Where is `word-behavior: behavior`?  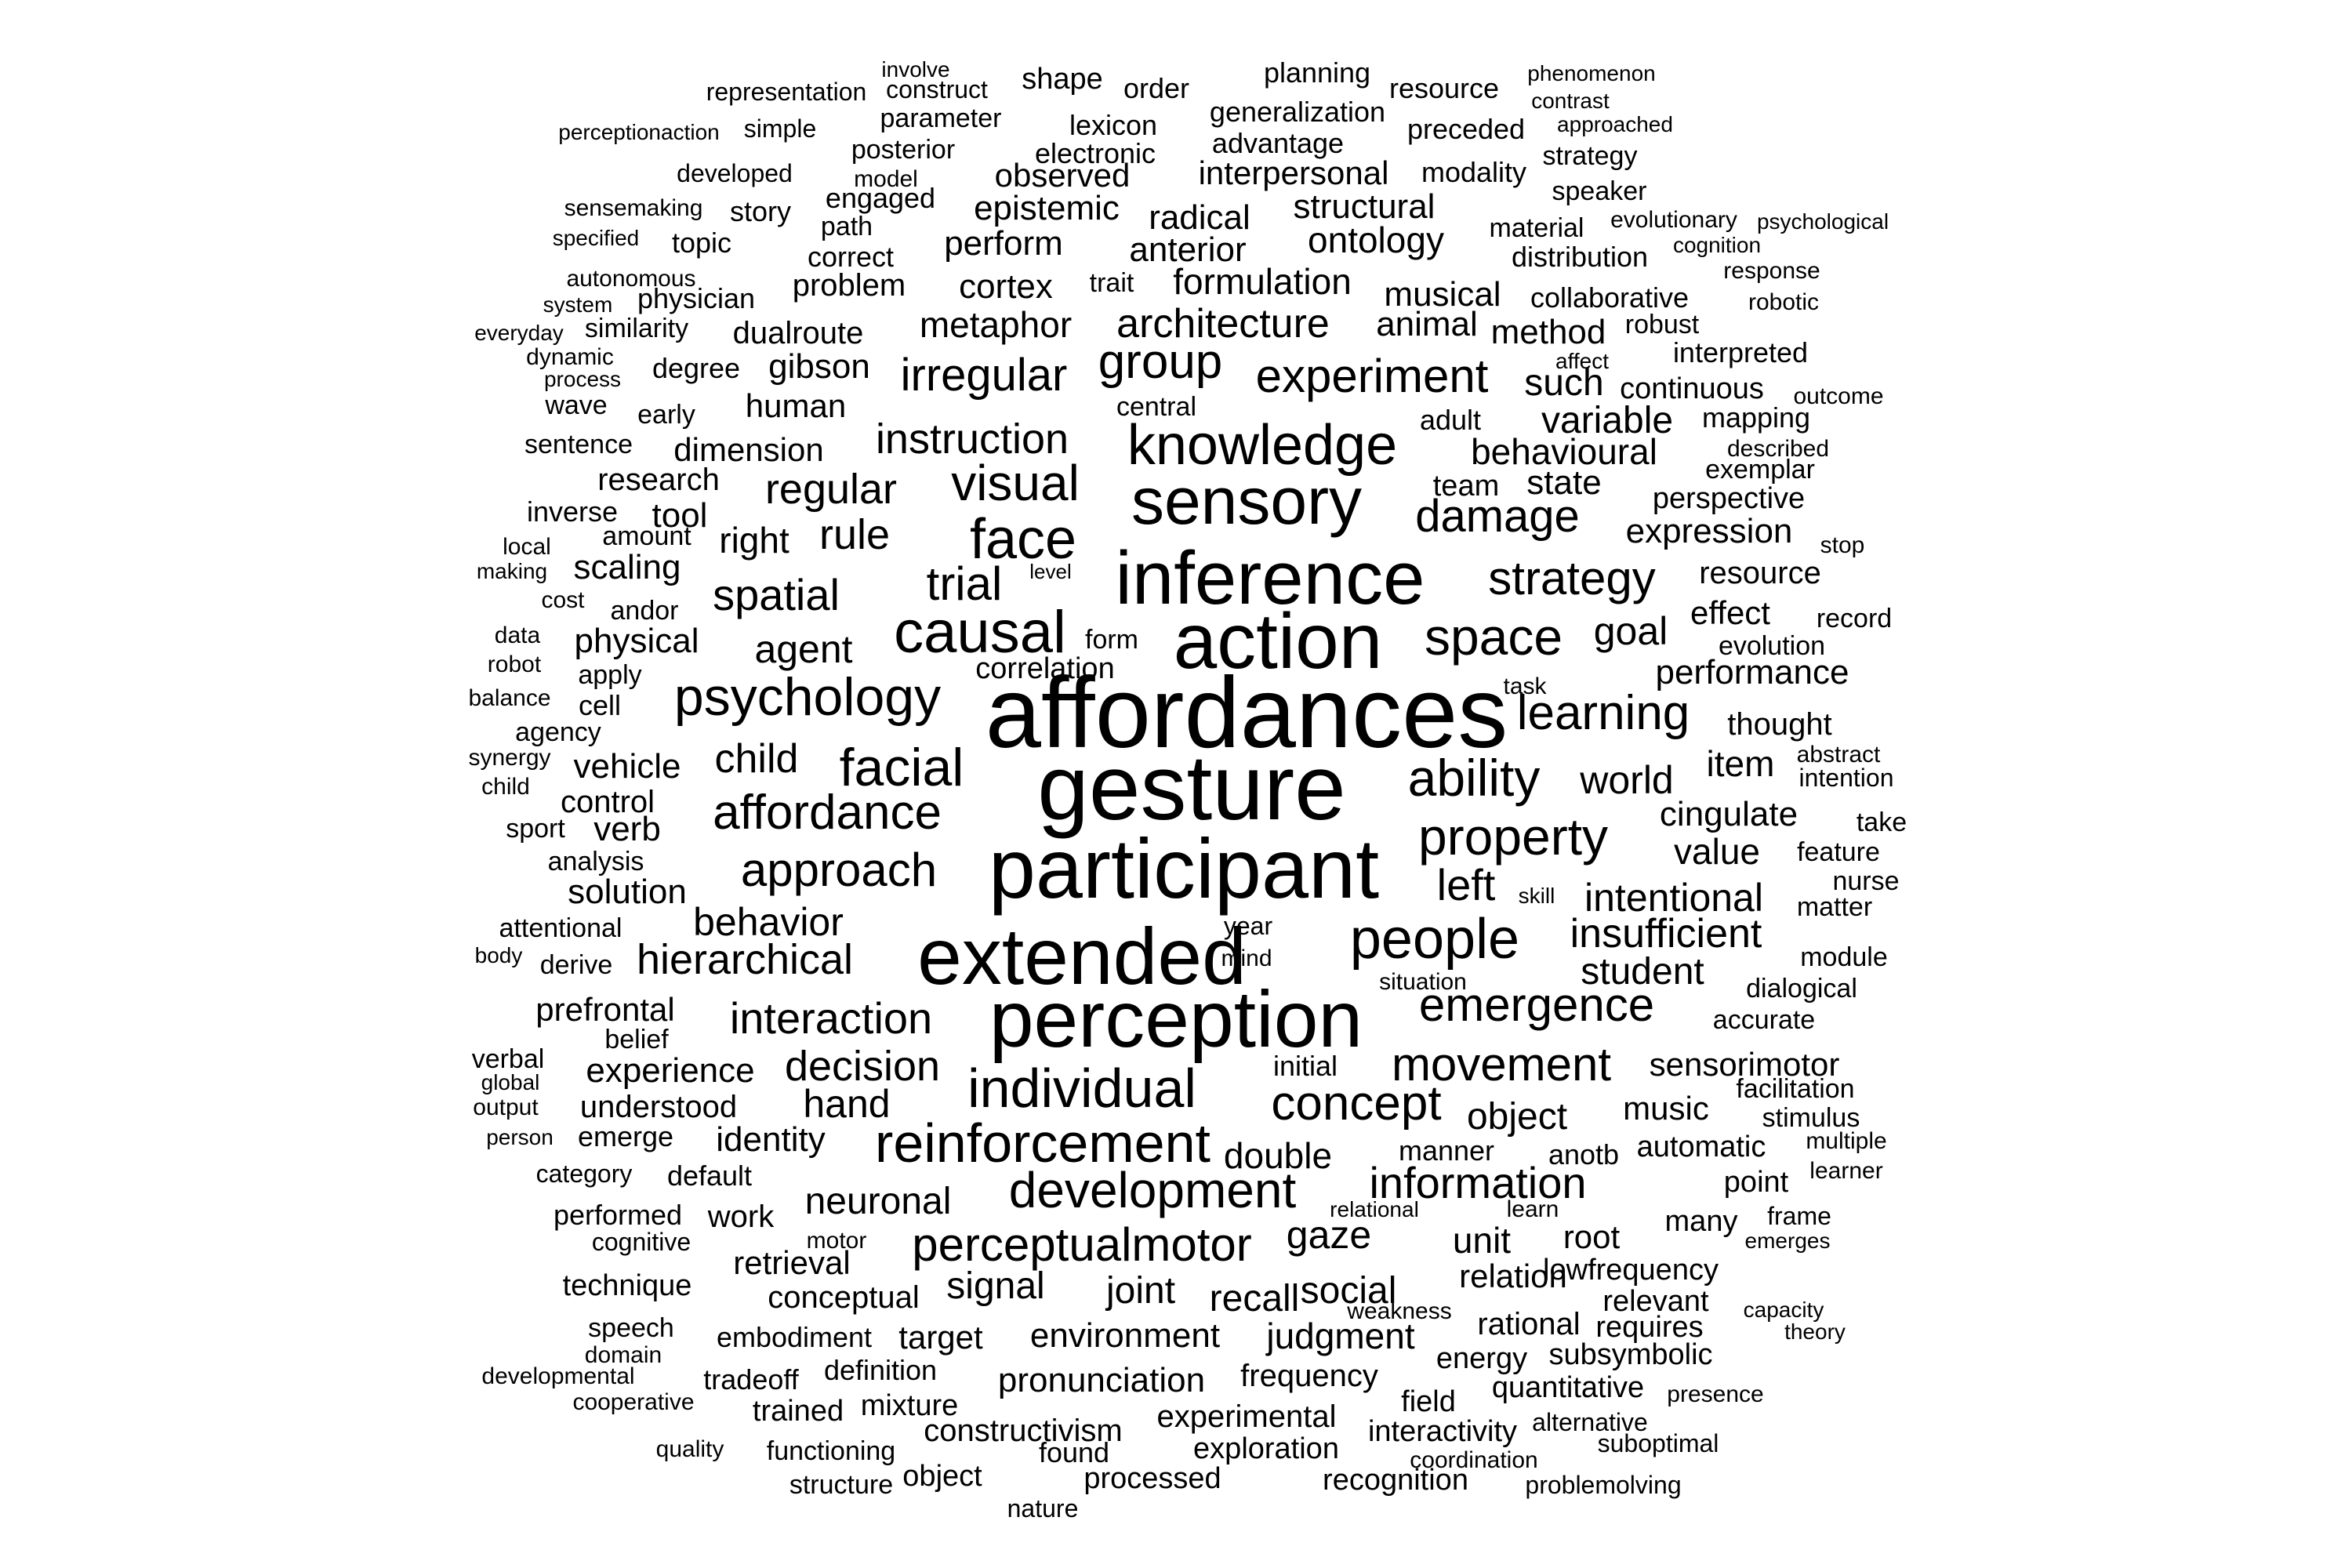
word-behavior: behavior is located at coordinates (768, 922).